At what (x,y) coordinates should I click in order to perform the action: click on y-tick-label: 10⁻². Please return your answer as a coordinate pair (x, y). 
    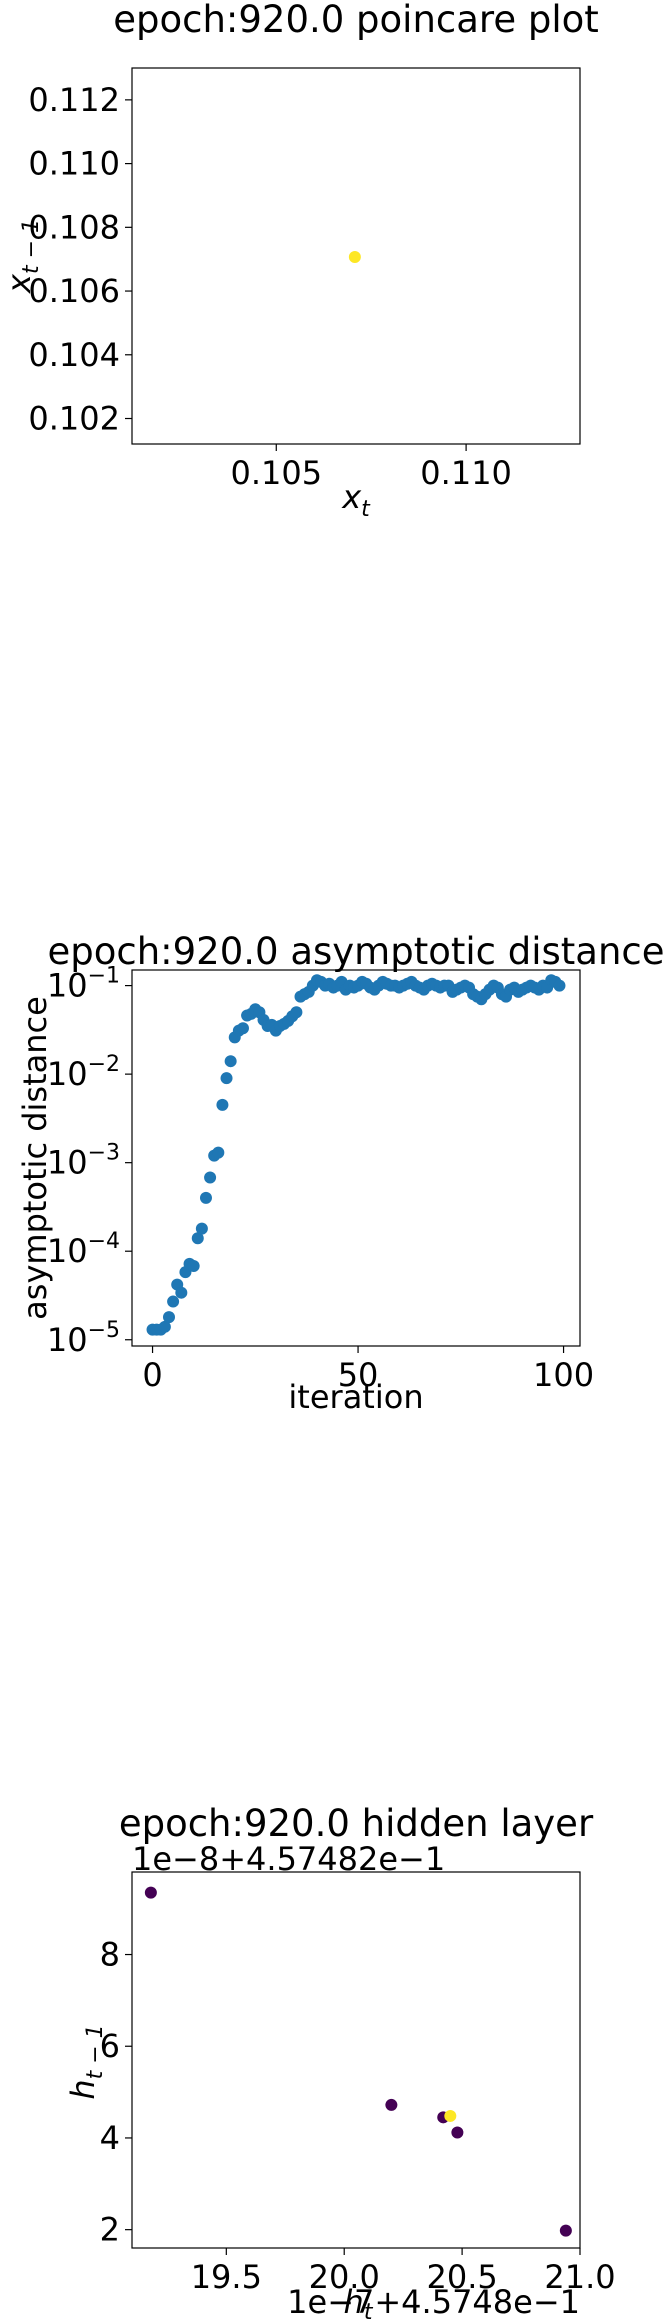
    Looking at the image, I should click on (83, 1072).